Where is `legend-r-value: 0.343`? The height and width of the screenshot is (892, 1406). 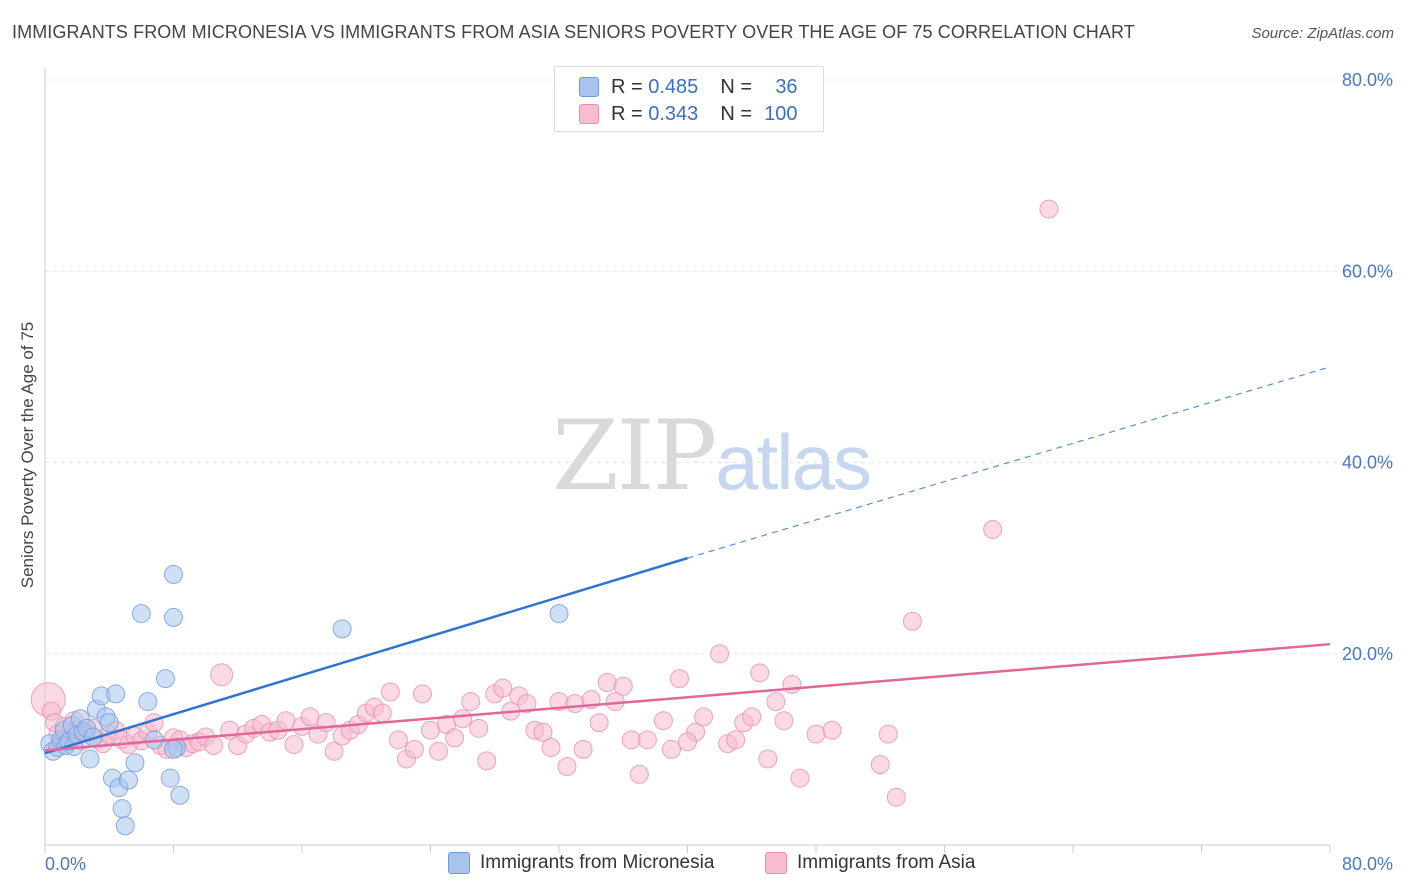 legend-r-value: 0.343 is located at coordinates (673, 113).